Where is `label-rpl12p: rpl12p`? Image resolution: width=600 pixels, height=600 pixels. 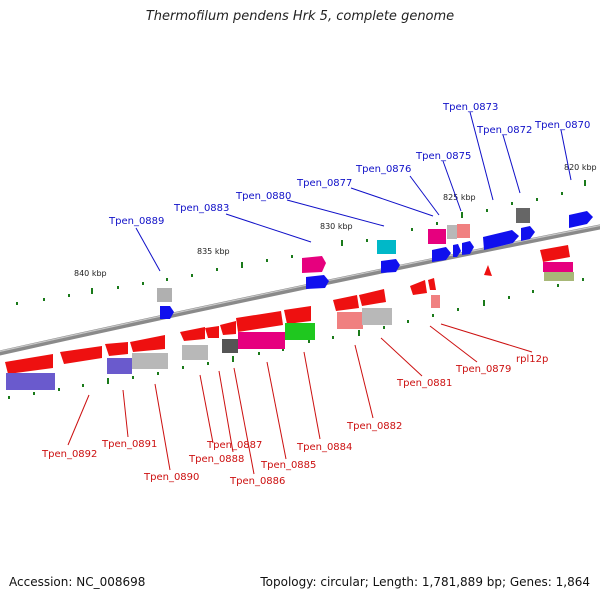 label-rpl12p: rpl12p is located at coordinates (532, 359).